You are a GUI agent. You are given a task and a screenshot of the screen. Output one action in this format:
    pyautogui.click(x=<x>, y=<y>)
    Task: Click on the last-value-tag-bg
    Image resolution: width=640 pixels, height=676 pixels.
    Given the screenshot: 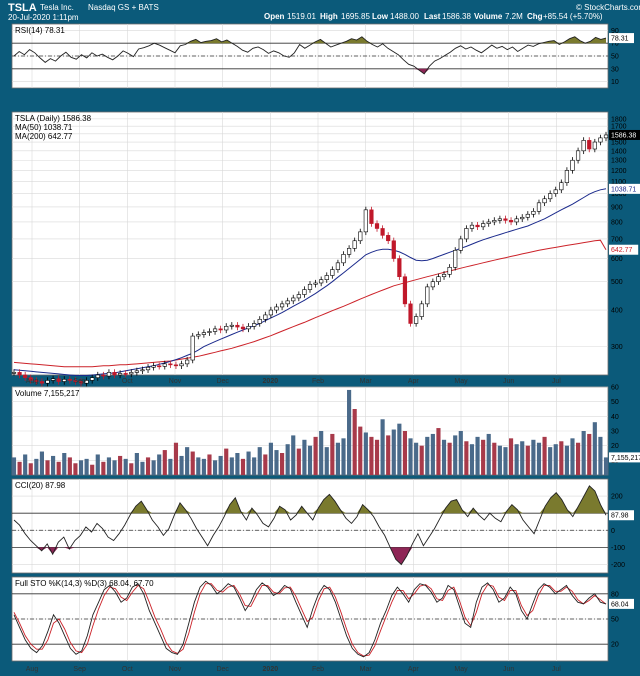 What is the action you would take?
    pyautogui.click(x=621, y=515)
    